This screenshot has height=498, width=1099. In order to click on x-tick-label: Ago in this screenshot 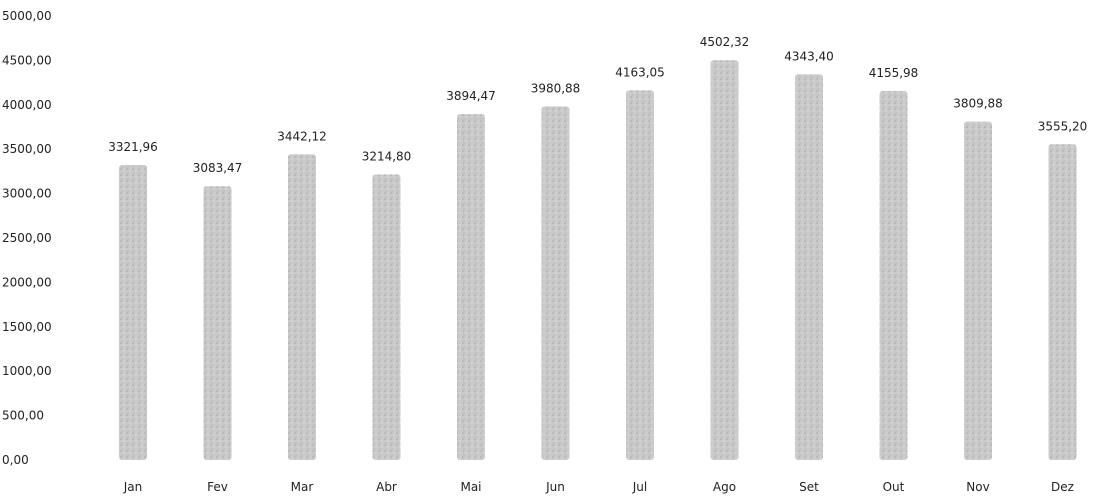, I will do `click(724, 487)`.